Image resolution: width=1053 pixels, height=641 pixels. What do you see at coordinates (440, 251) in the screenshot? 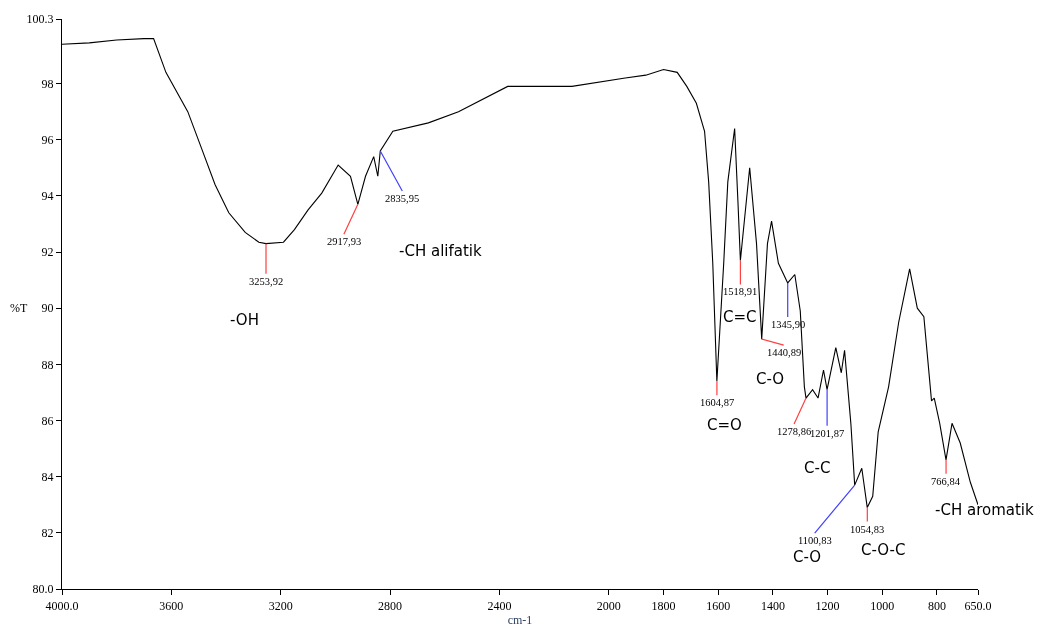
I see `annotation: -CH alifatik` at bounding box center [440, 251].